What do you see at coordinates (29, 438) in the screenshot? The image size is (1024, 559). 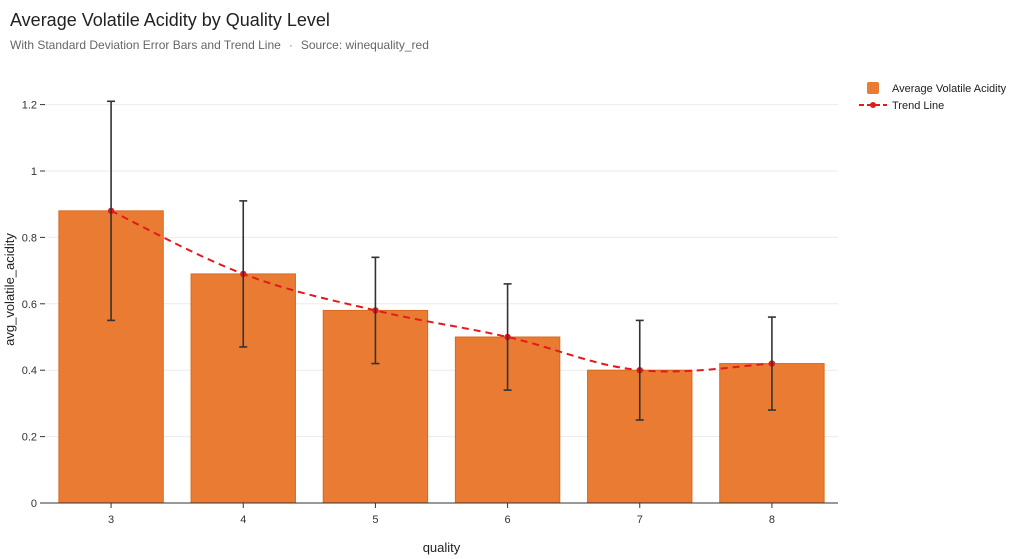 I see `y-tick-label: 0.2` at bounding box center [29, 438].